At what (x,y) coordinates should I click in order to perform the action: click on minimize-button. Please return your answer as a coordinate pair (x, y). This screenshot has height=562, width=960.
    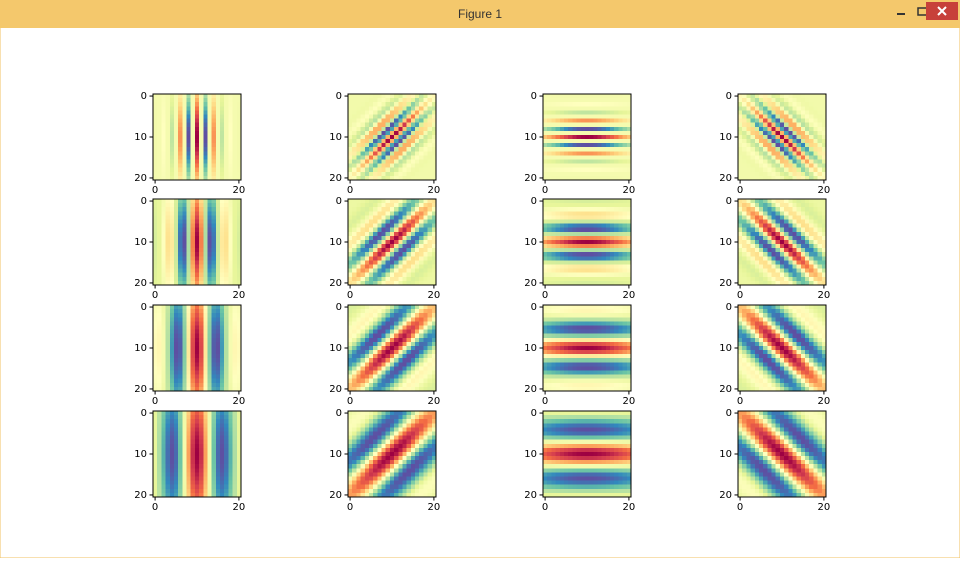
    Looking at the image, I should click on (901, 13).